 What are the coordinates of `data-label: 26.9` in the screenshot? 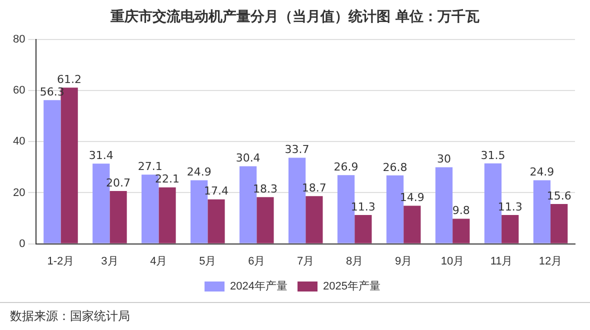 It's located at (346, 167).